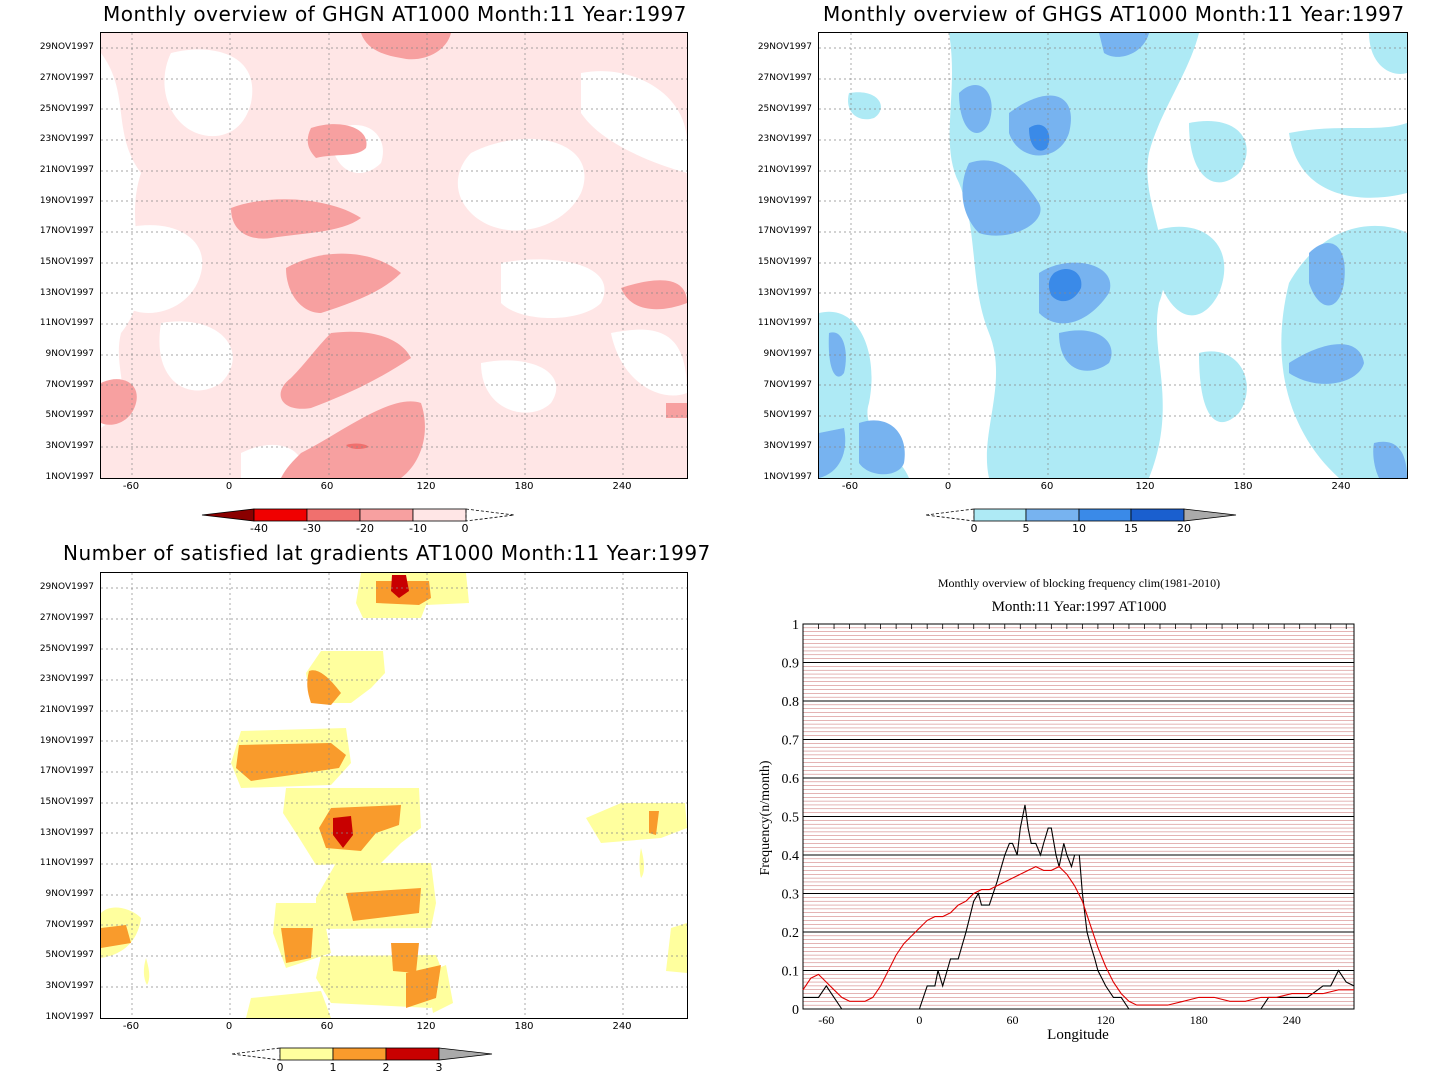 The height and width of the screenshot is (1091, 1440). Describe the element at coordinates (765, 817) in the screenshot. I see `freq-ylabel: Frequency(n/month)` at that location.